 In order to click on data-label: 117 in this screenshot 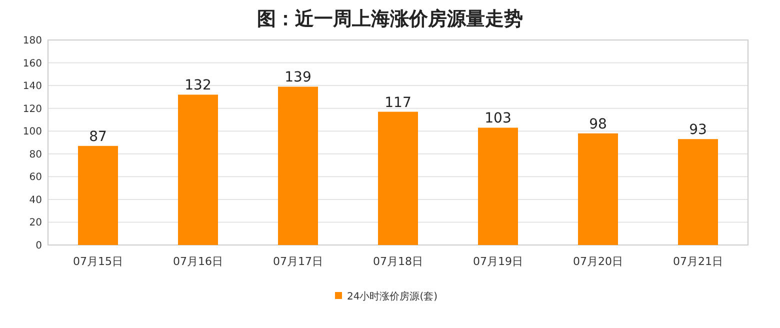, I will do `click(398, 102)`.